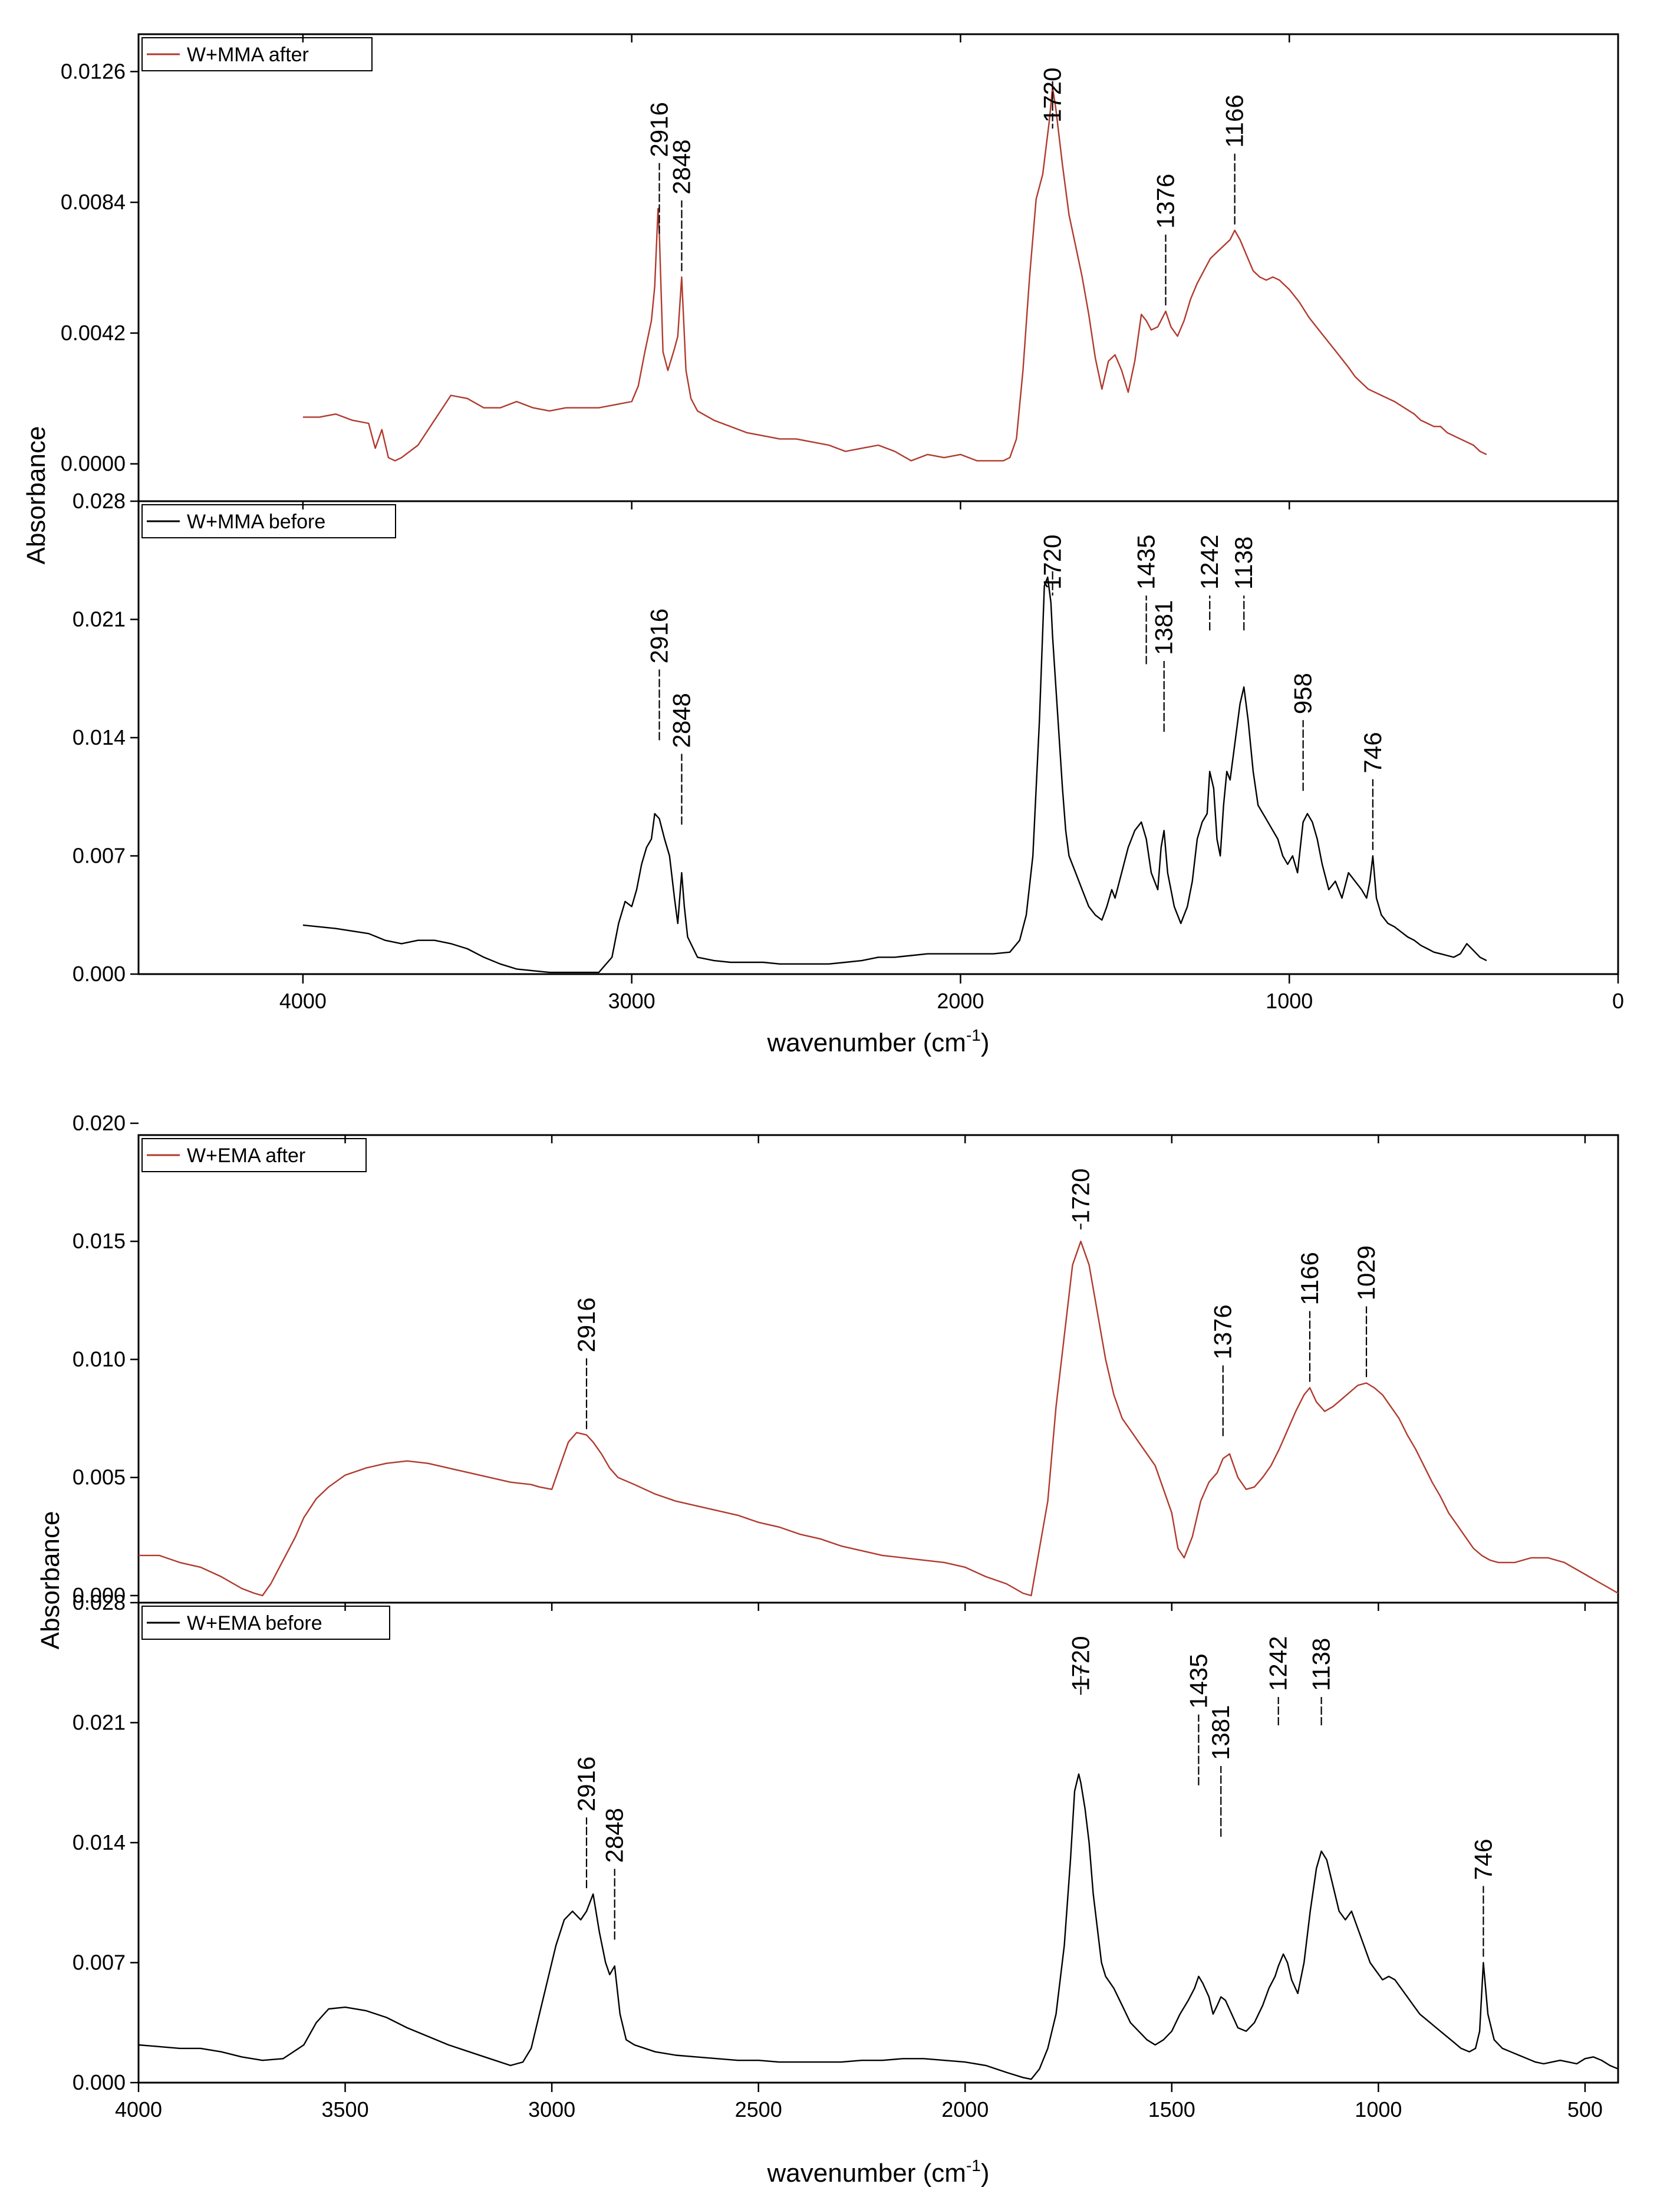 This screenshot has height=2187, width=1680. What do you see at coordinates (973, 1035) in the screenshot?
I see `top-xlabel-sup: -1` at bounding box center [973, 1035].